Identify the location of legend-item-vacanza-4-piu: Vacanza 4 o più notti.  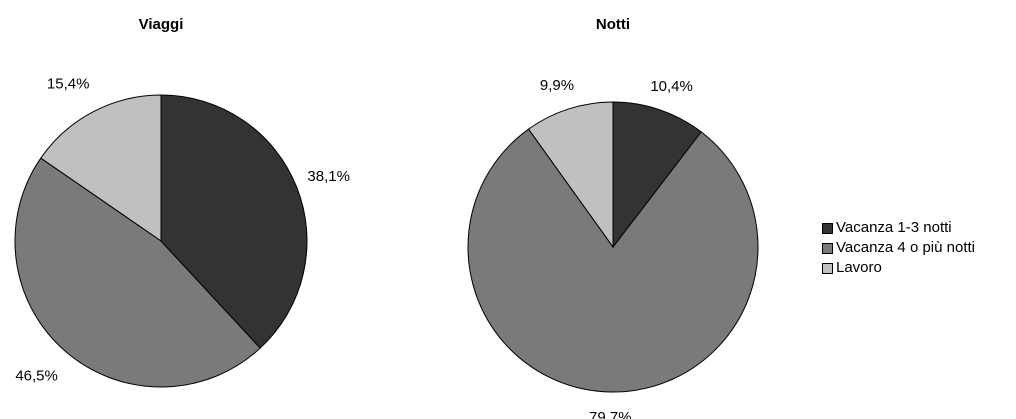
(898, 248).